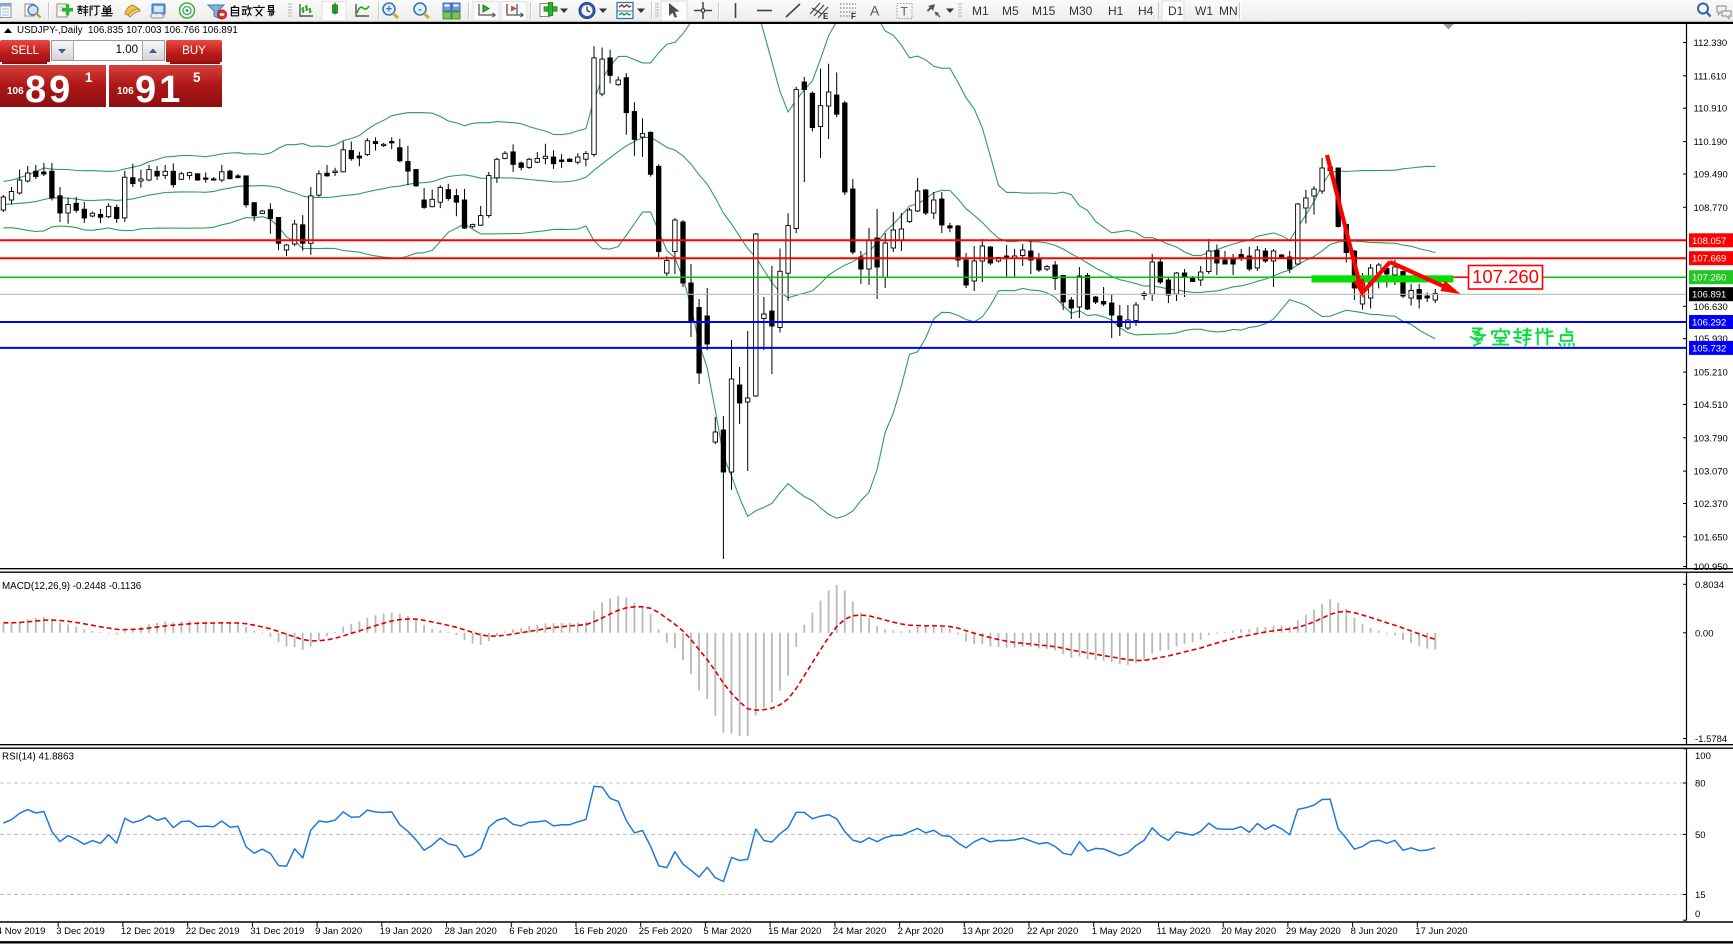 This screenshot has width=1733, height=945. I want to click on svg-text: 105.732, so click(1709, 348).